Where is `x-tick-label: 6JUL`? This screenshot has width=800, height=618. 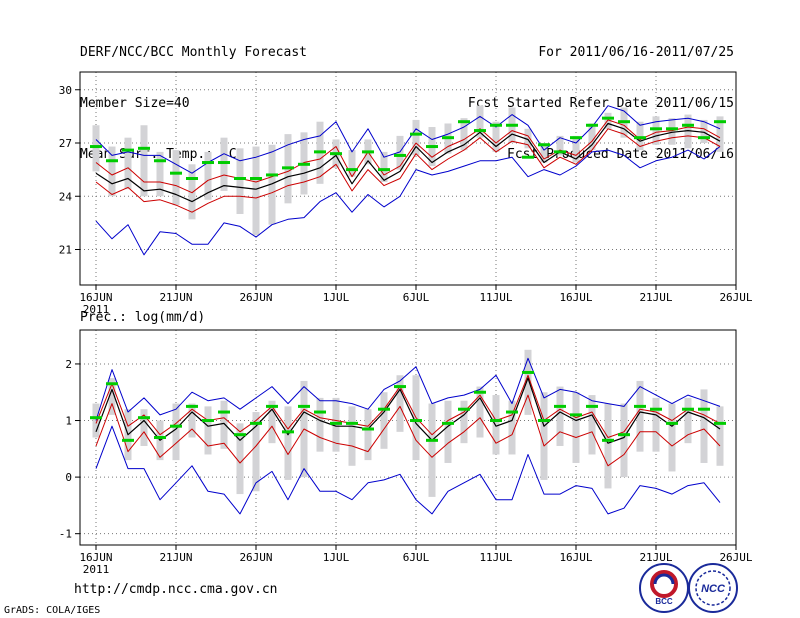 x-tick-label: 6JUL is located at coordinates (416, 557).